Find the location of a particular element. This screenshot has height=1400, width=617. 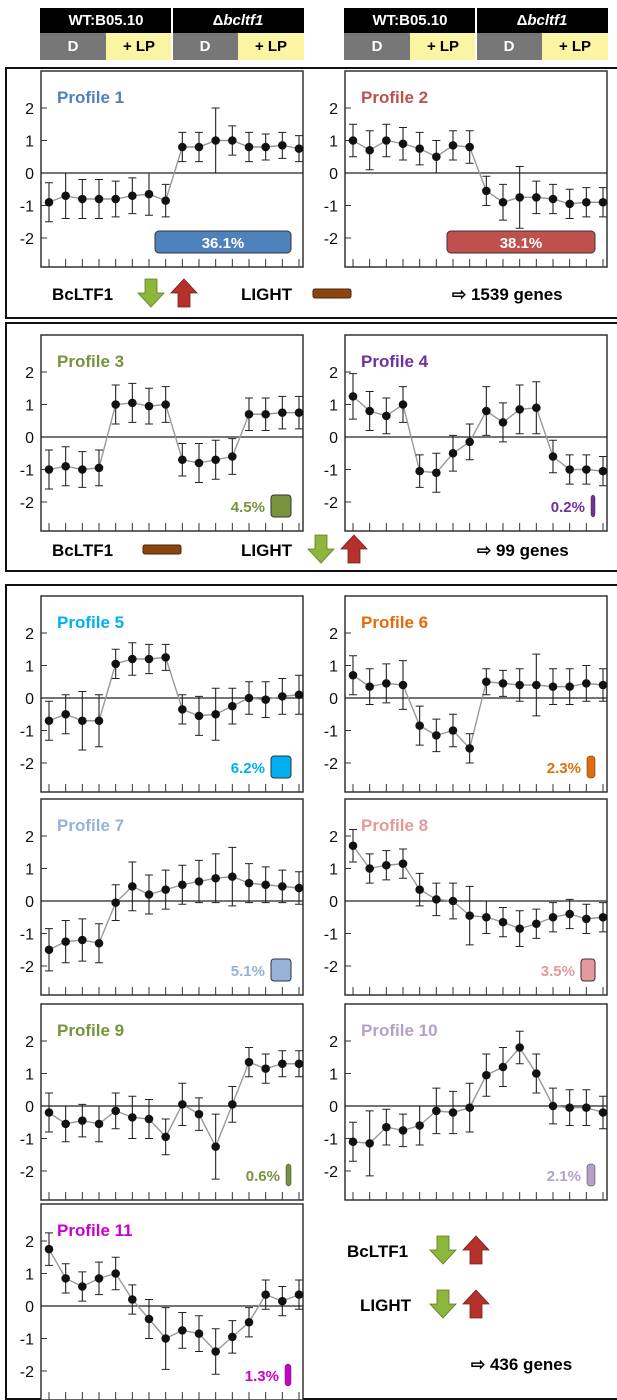

percent-label: 2.1% is located at coordinates (564, 1176).